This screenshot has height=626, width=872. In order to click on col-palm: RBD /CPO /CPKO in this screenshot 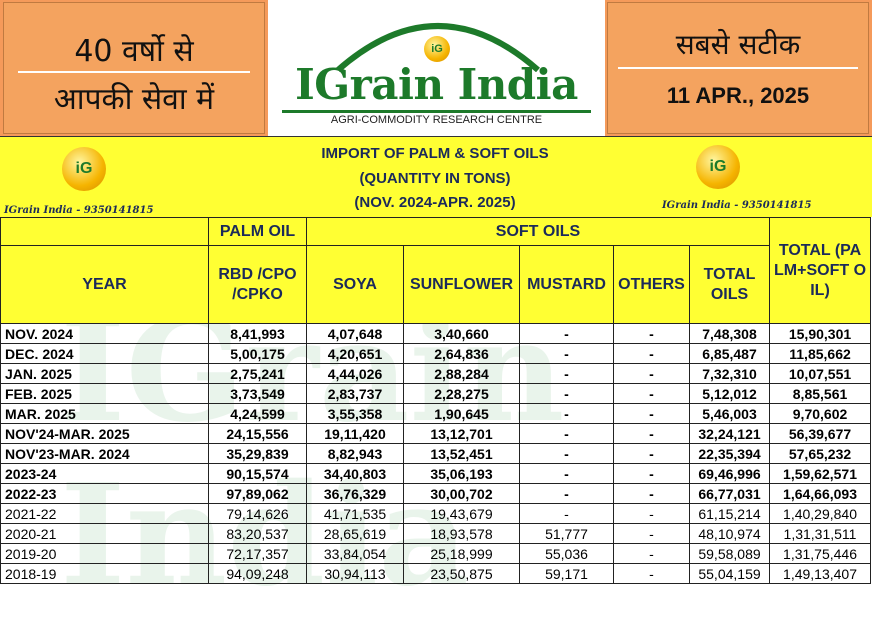, I will do `click(257, 284)`.